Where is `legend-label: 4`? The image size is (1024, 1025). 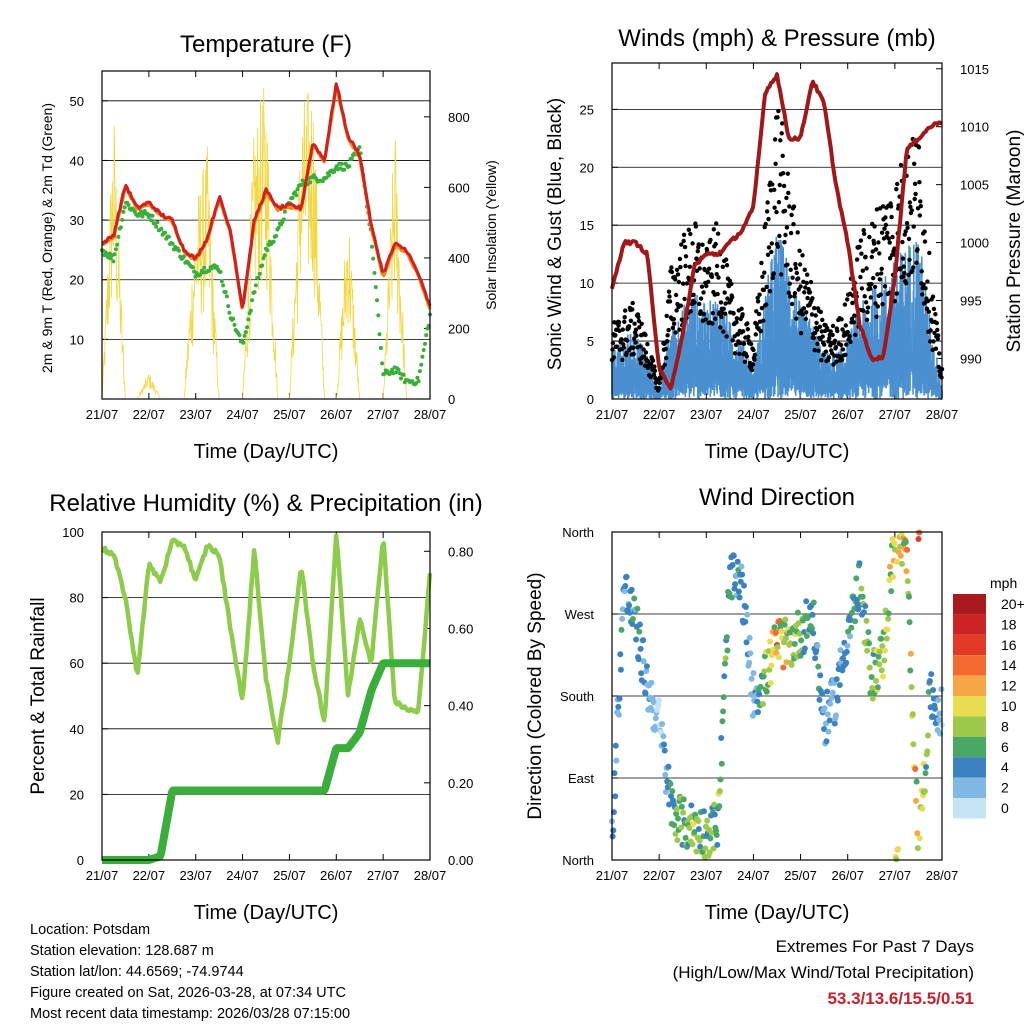 legend-label: 4 is located at coordinates (1005, 767).